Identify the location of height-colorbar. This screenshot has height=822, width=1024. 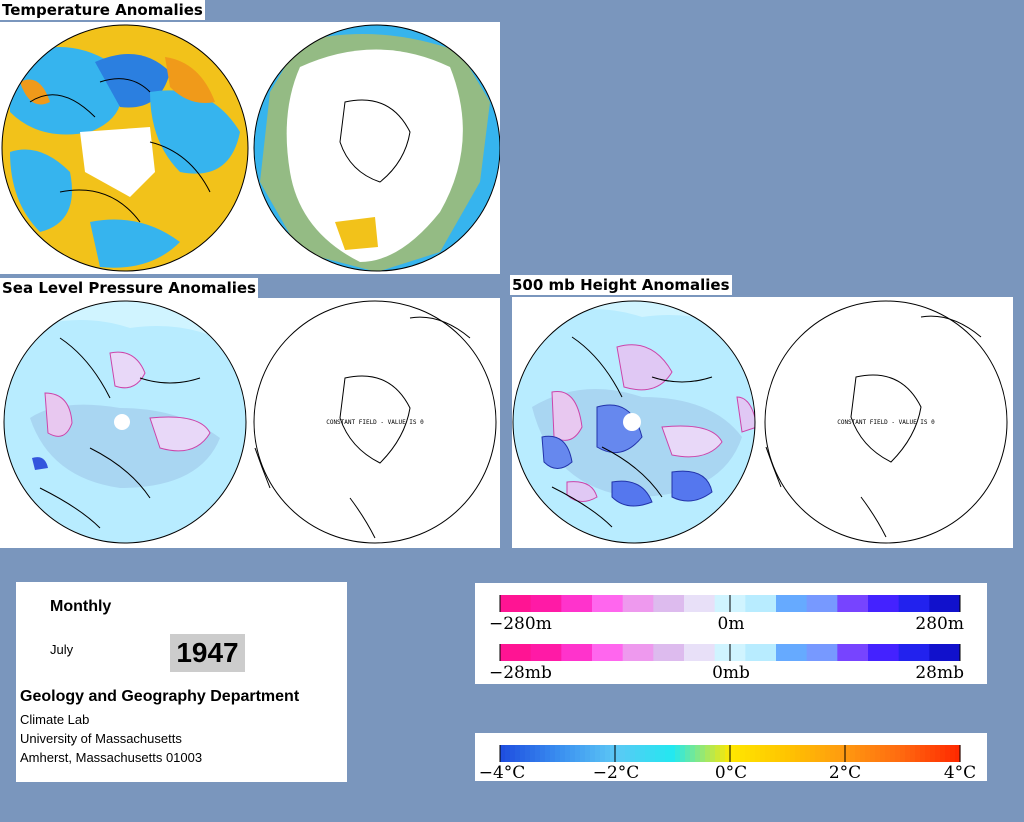
(730, 603).